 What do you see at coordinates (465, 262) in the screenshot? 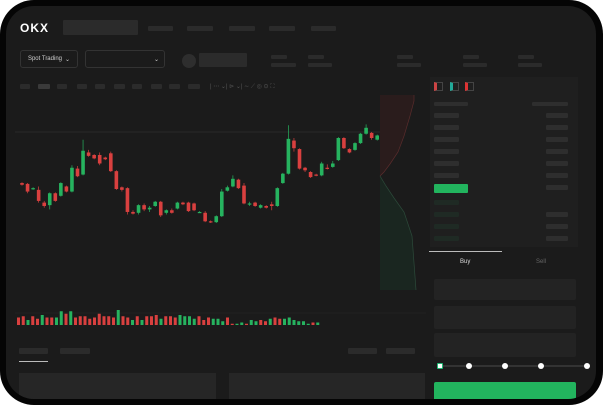
I see `tab-buy: Buy` at bounding box center [465, 262].